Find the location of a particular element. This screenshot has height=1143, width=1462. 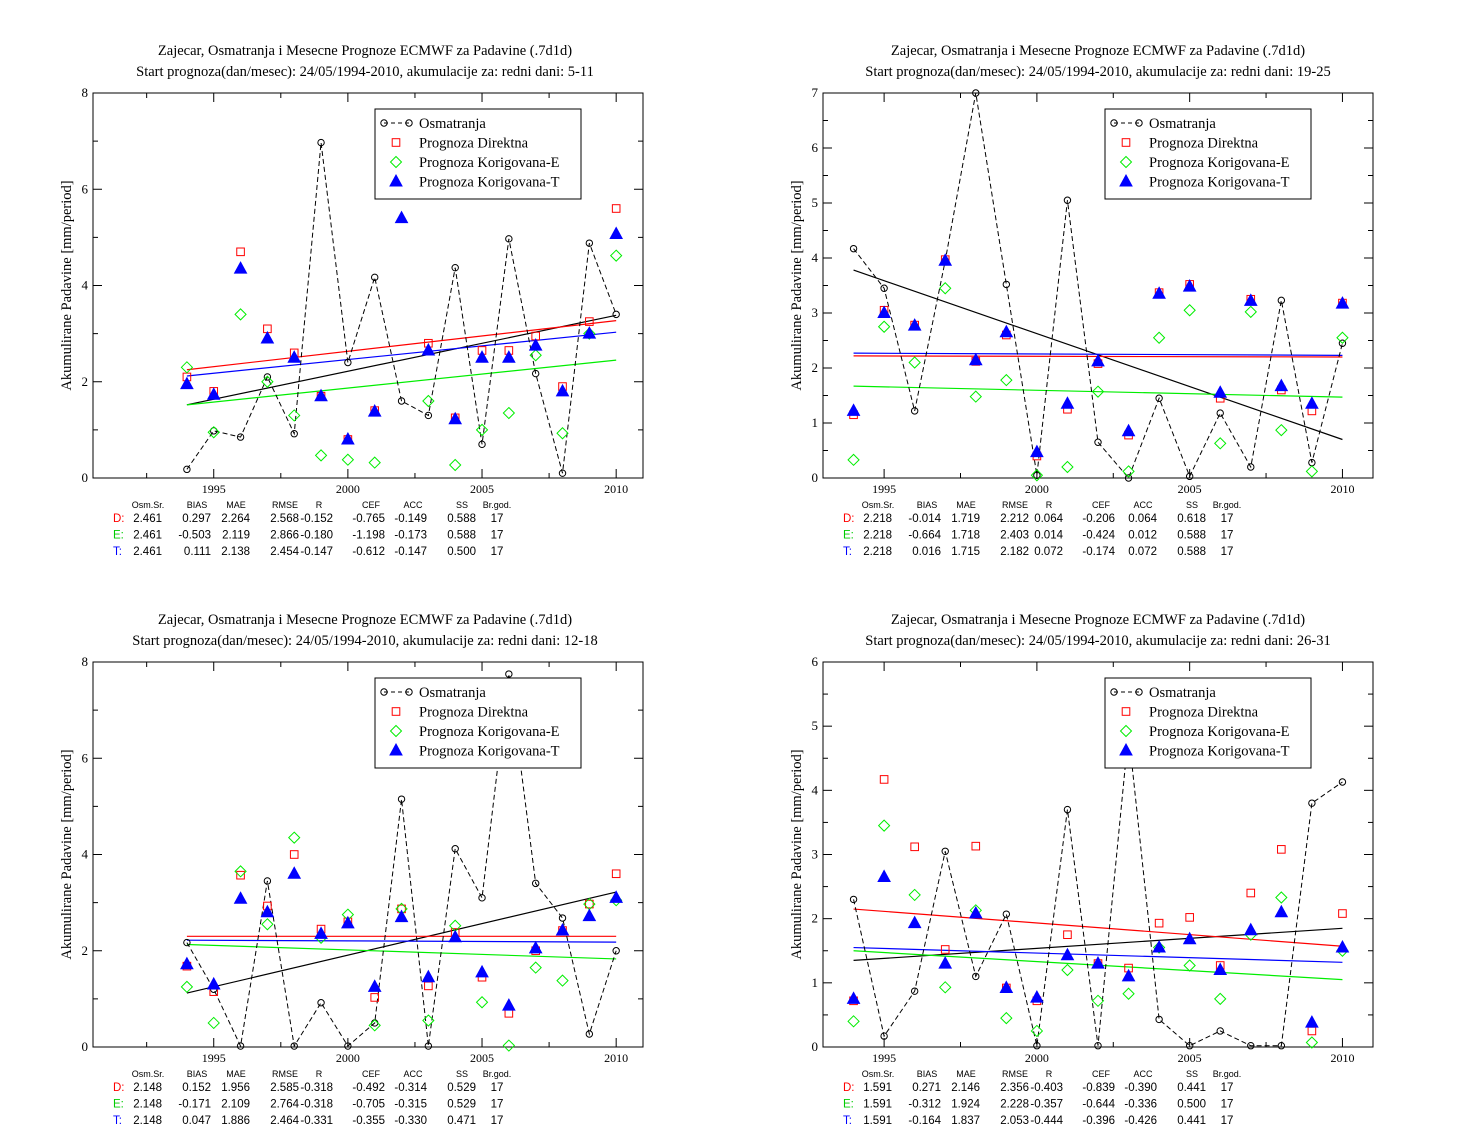

stats-cell: -0.206 is located at coordinates (1098, 519).